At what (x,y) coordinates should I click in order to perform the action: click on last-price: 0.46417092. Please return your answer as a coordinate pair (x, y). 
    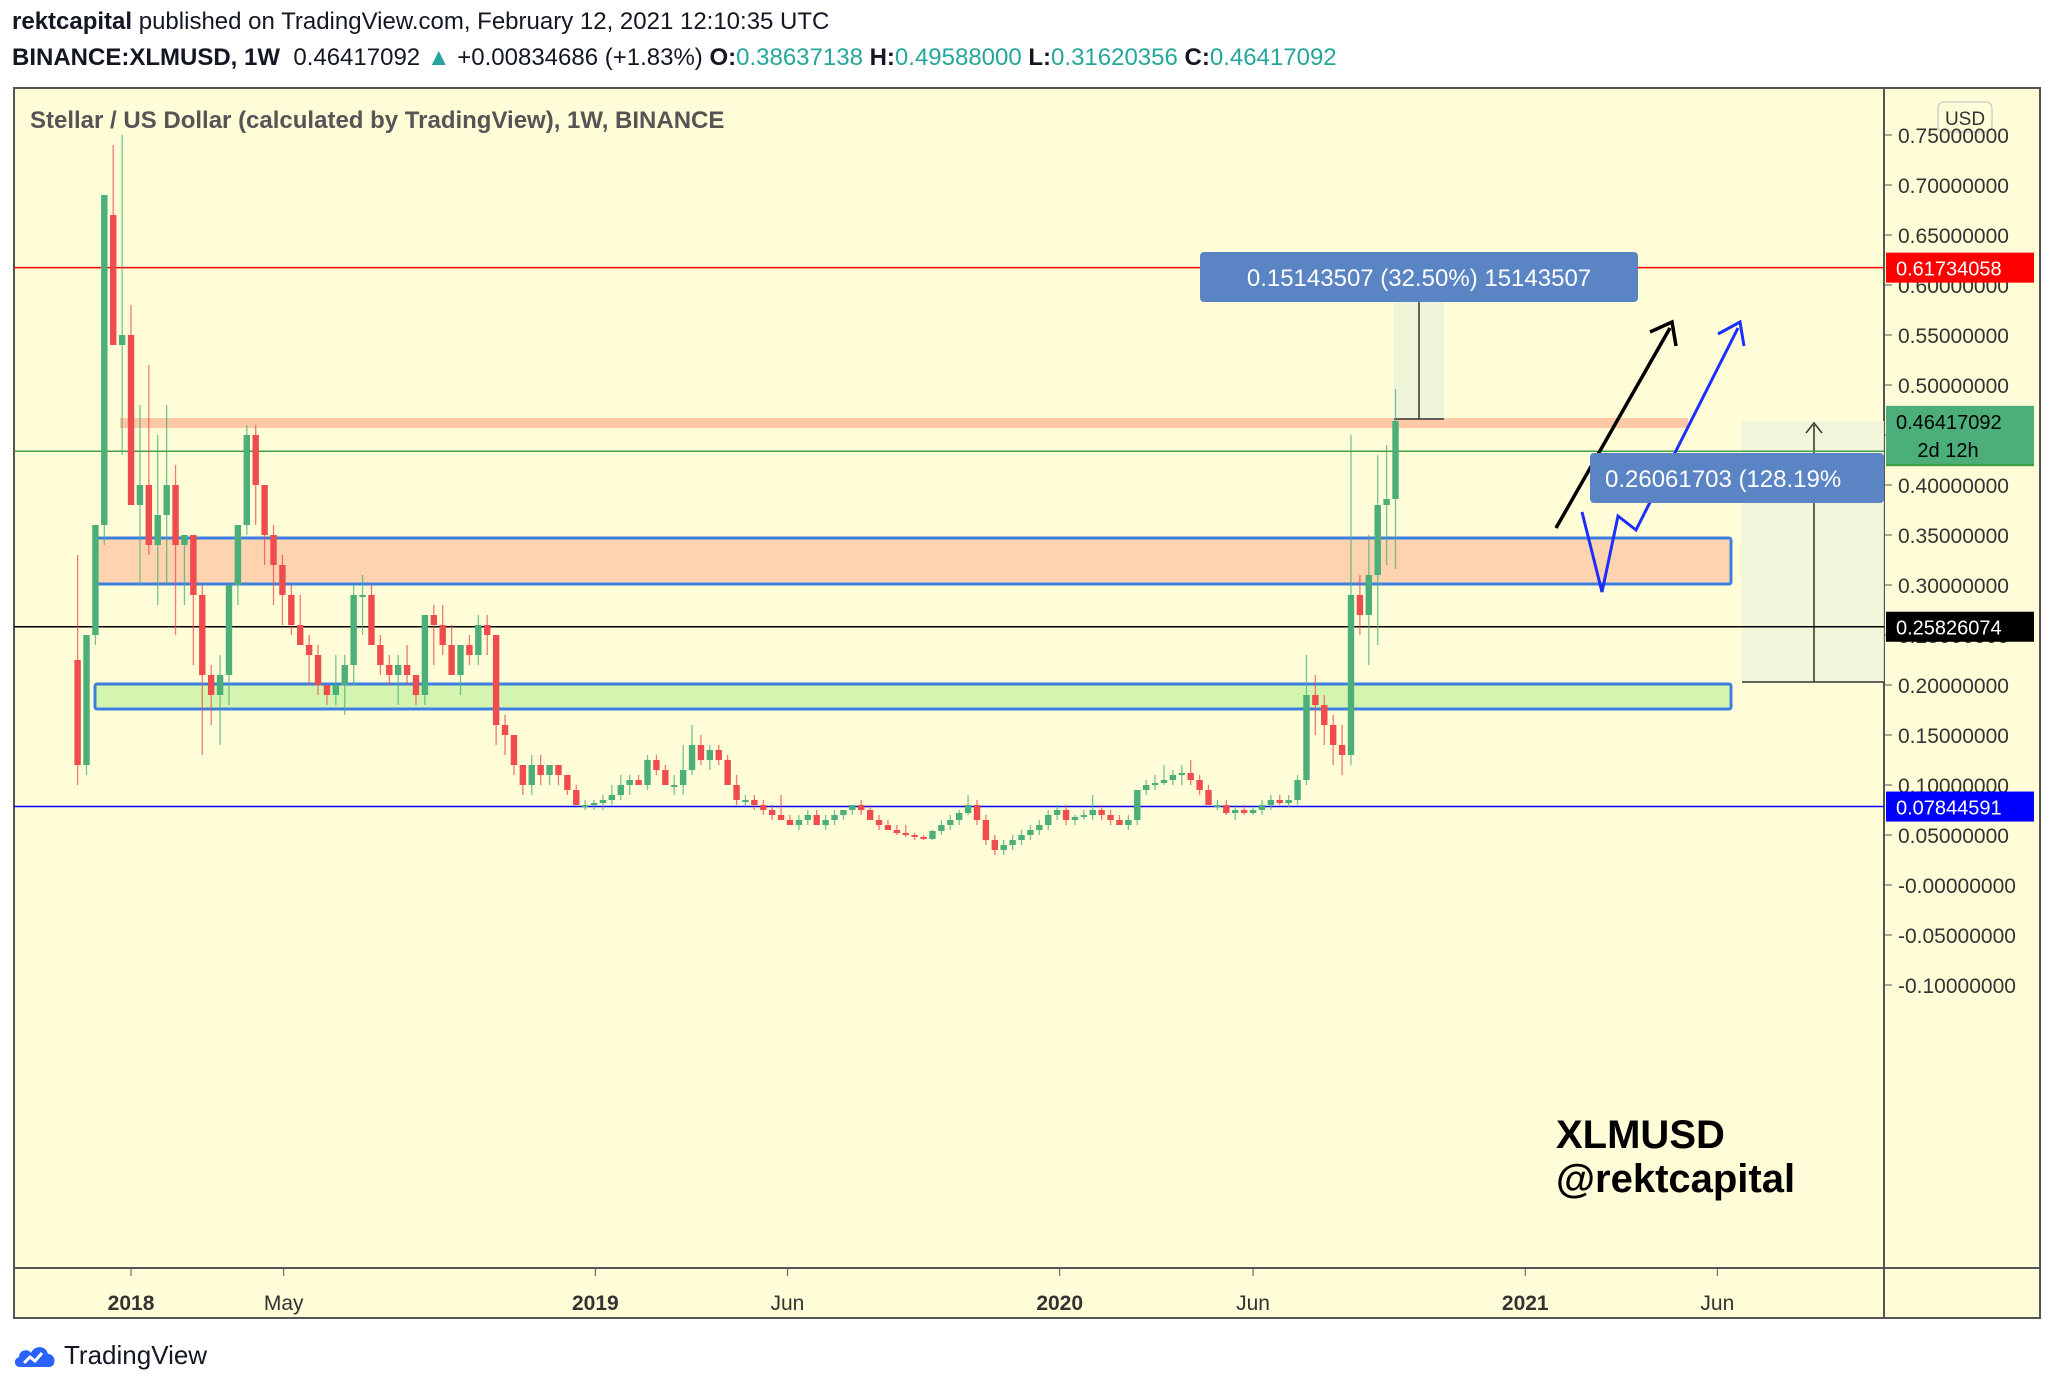
    Looking at the image, I should click on (357, 57).